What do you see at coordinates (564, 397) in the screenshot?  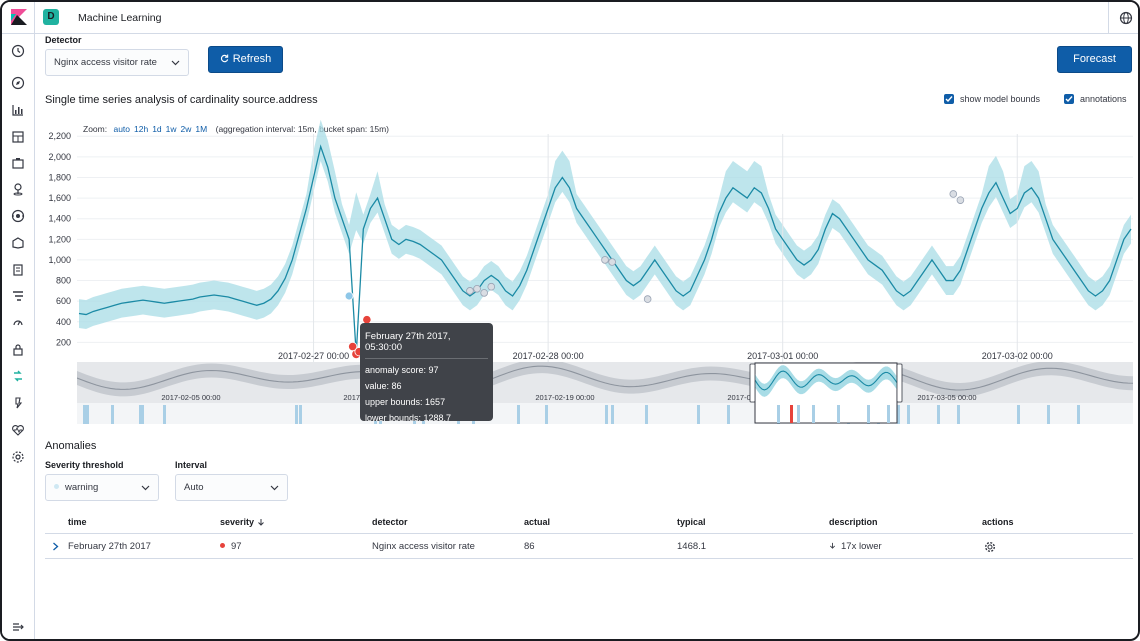 I see `context-x-tick-label: 2017-02-19 00:00` at bounding box center [564, 397].